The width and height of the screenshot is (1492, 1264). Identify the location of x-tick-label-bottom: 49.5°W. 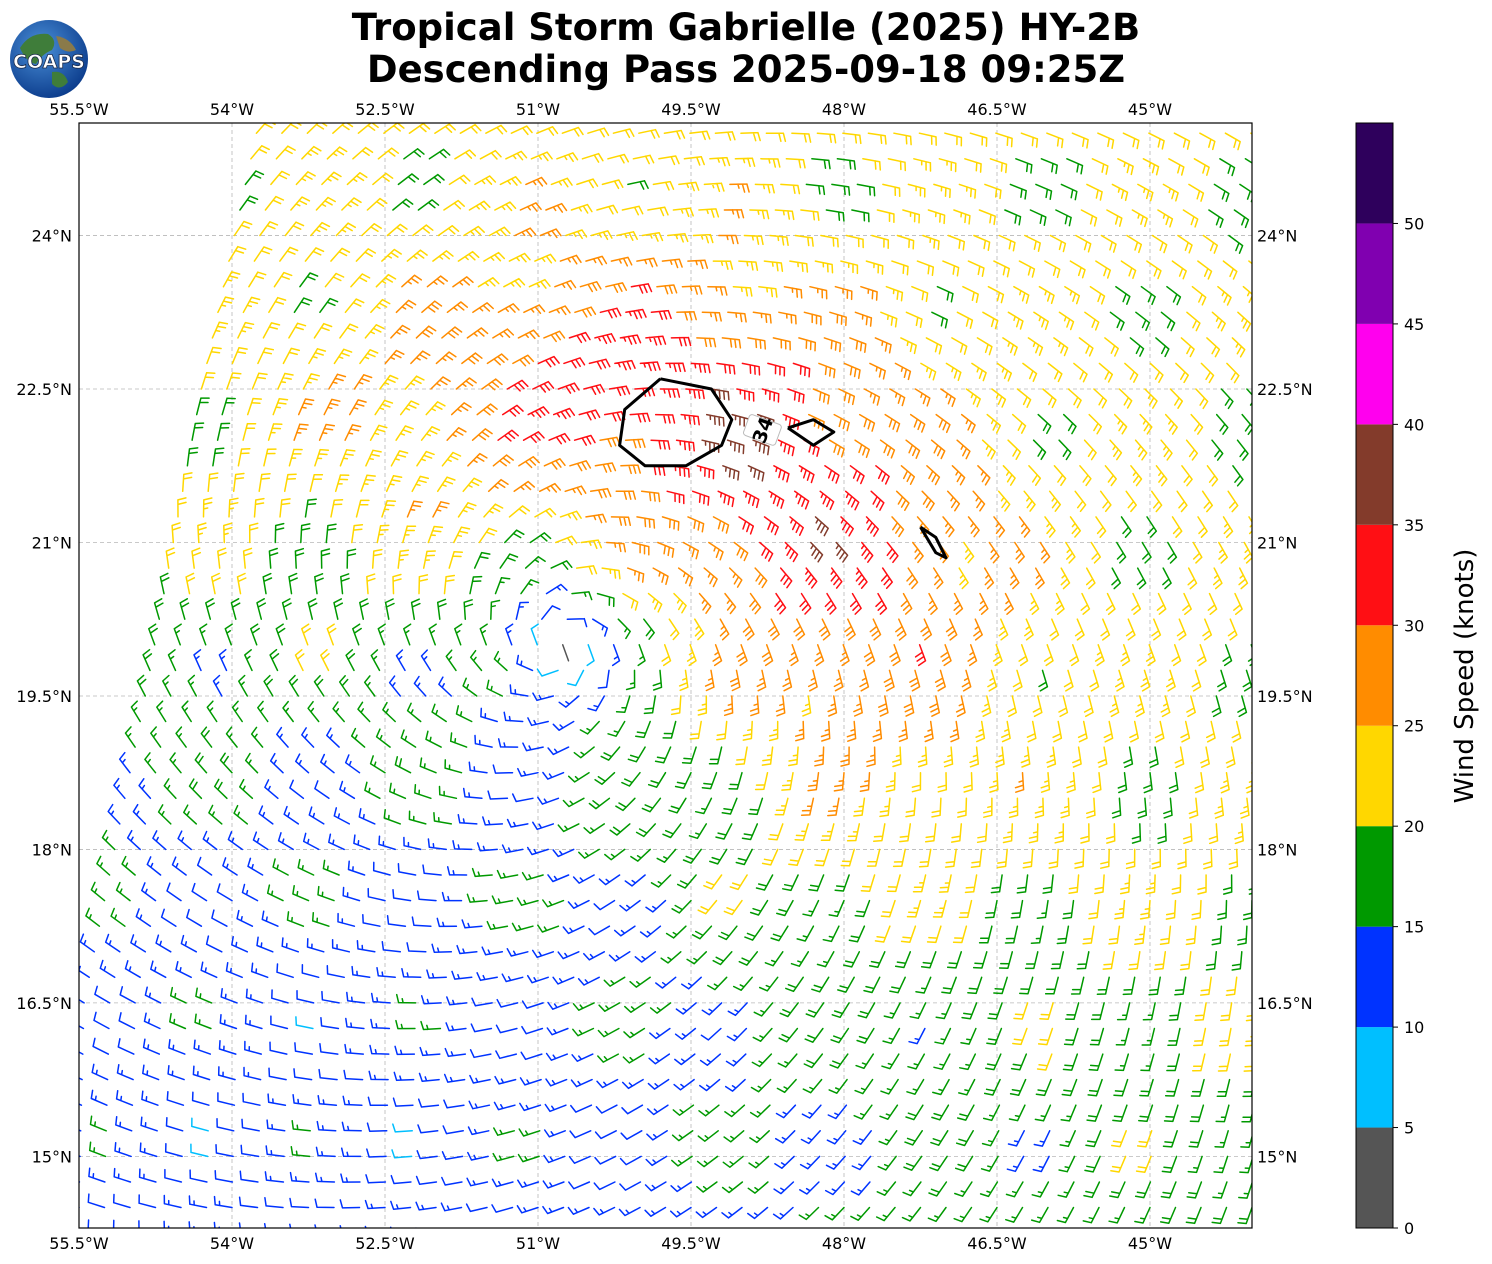
(691, 1243).